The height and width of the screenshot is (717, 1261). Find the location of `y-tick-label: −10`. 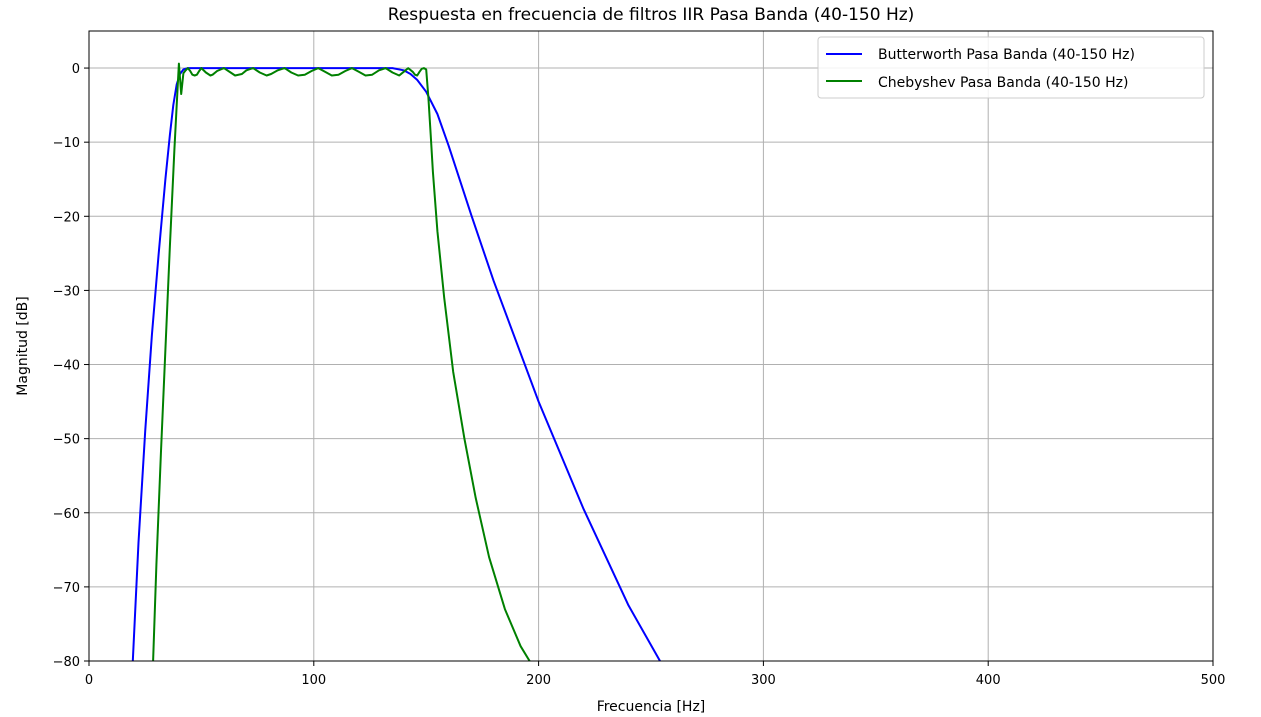

y-tick-label: −10 is located at coordinates (66, 143).